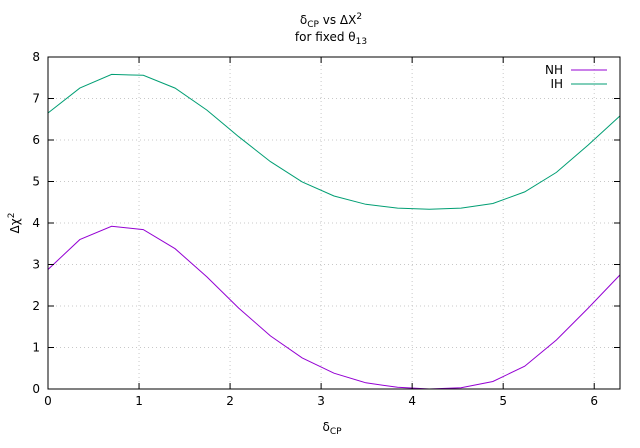 The width and height of the screenshot is (640, 448). I want to click on y-tick-label: 2, so click(36, 306).